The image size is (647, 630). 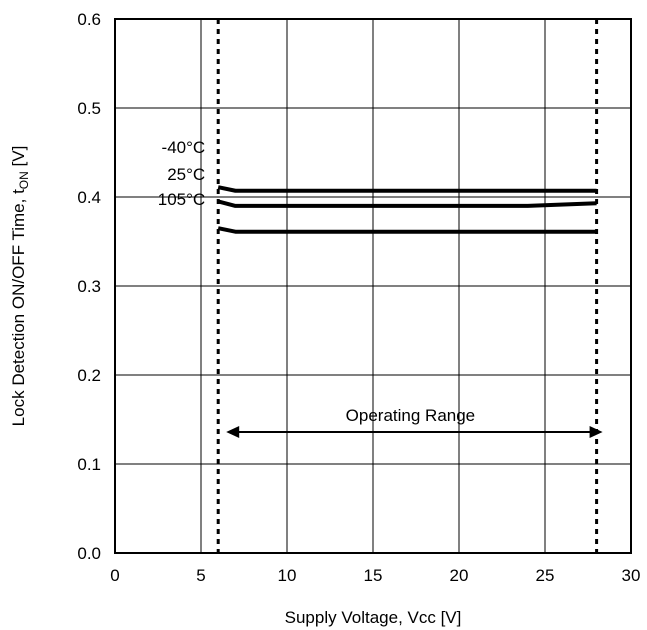 I want to click on x-tick-label: 20, so click(x=459, y=575).